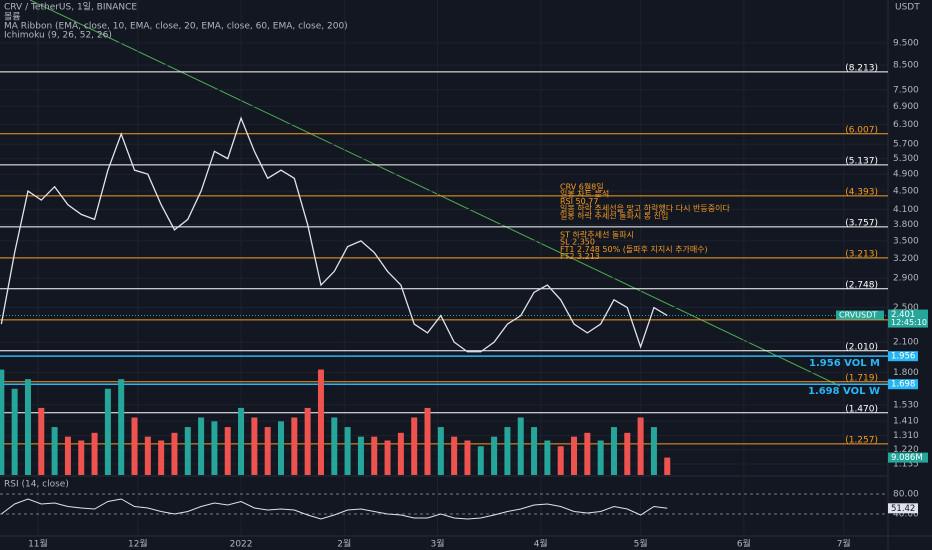 Image resolution: width=932 pixels, height=550 pixels. I want to click on annotation-line: SL 2.350, so click(577, 242).